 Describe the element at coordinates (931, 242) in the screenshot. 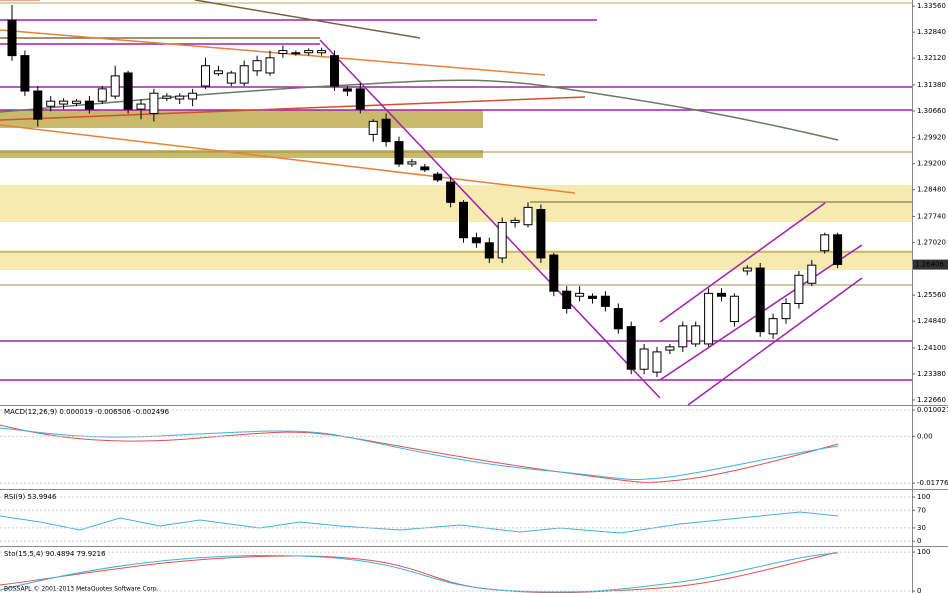

I see `y-tick-label: 1.27020` at that location.